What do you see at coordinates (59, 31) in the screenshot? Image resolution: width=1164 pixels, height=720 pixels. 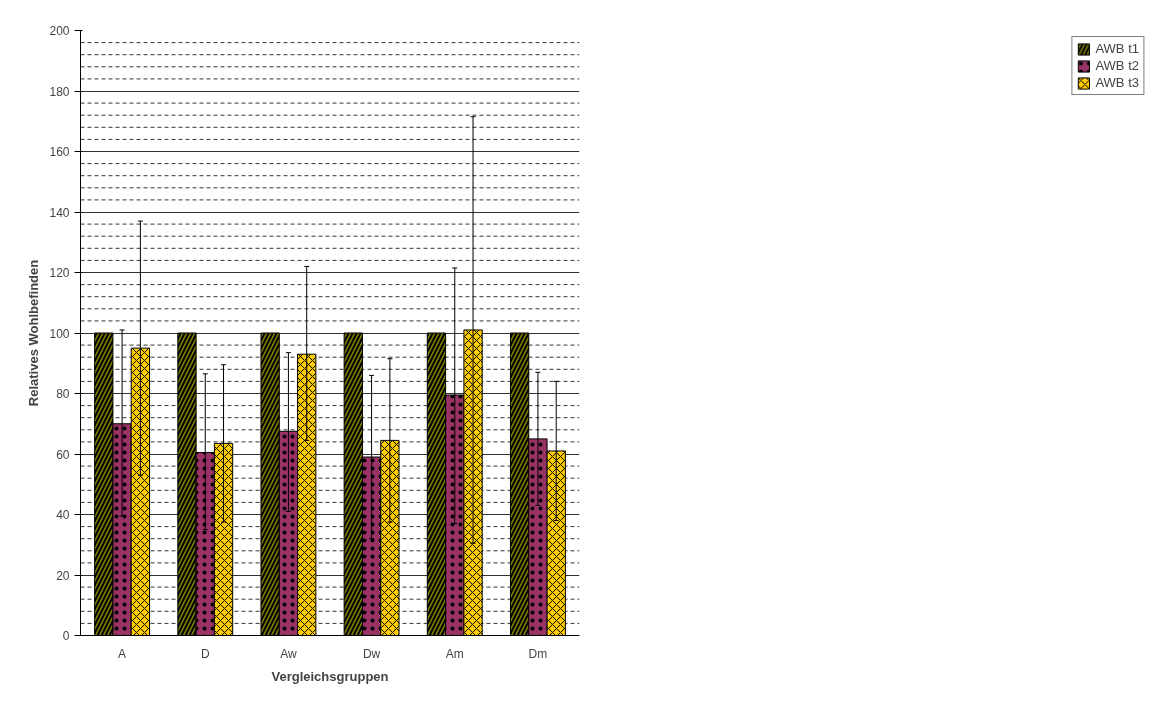 I see `y-tick-label: 200` at bounding box center [59, 31].